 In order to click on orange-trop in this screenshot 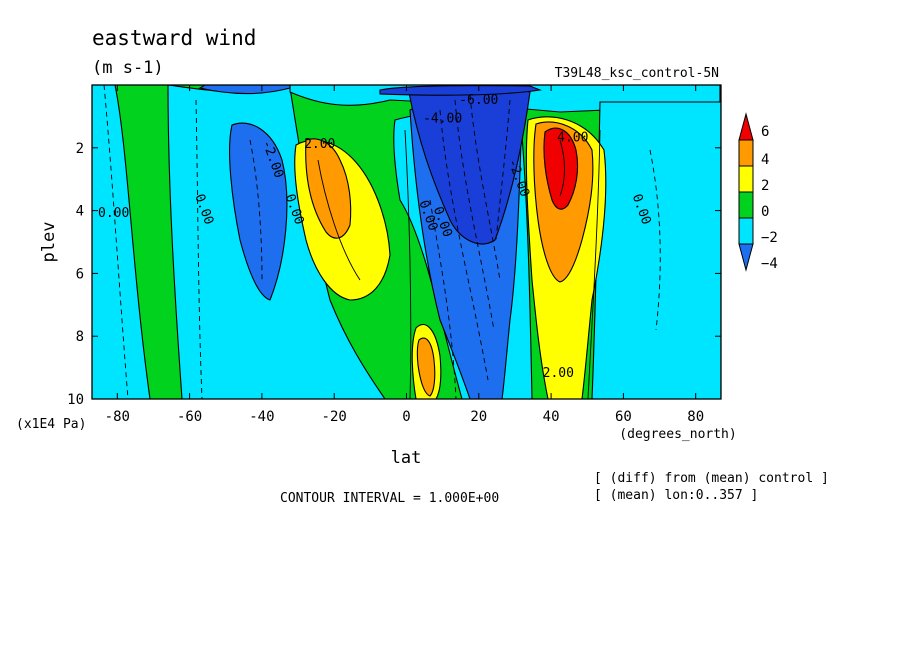, I will do `click(426, 367)`.